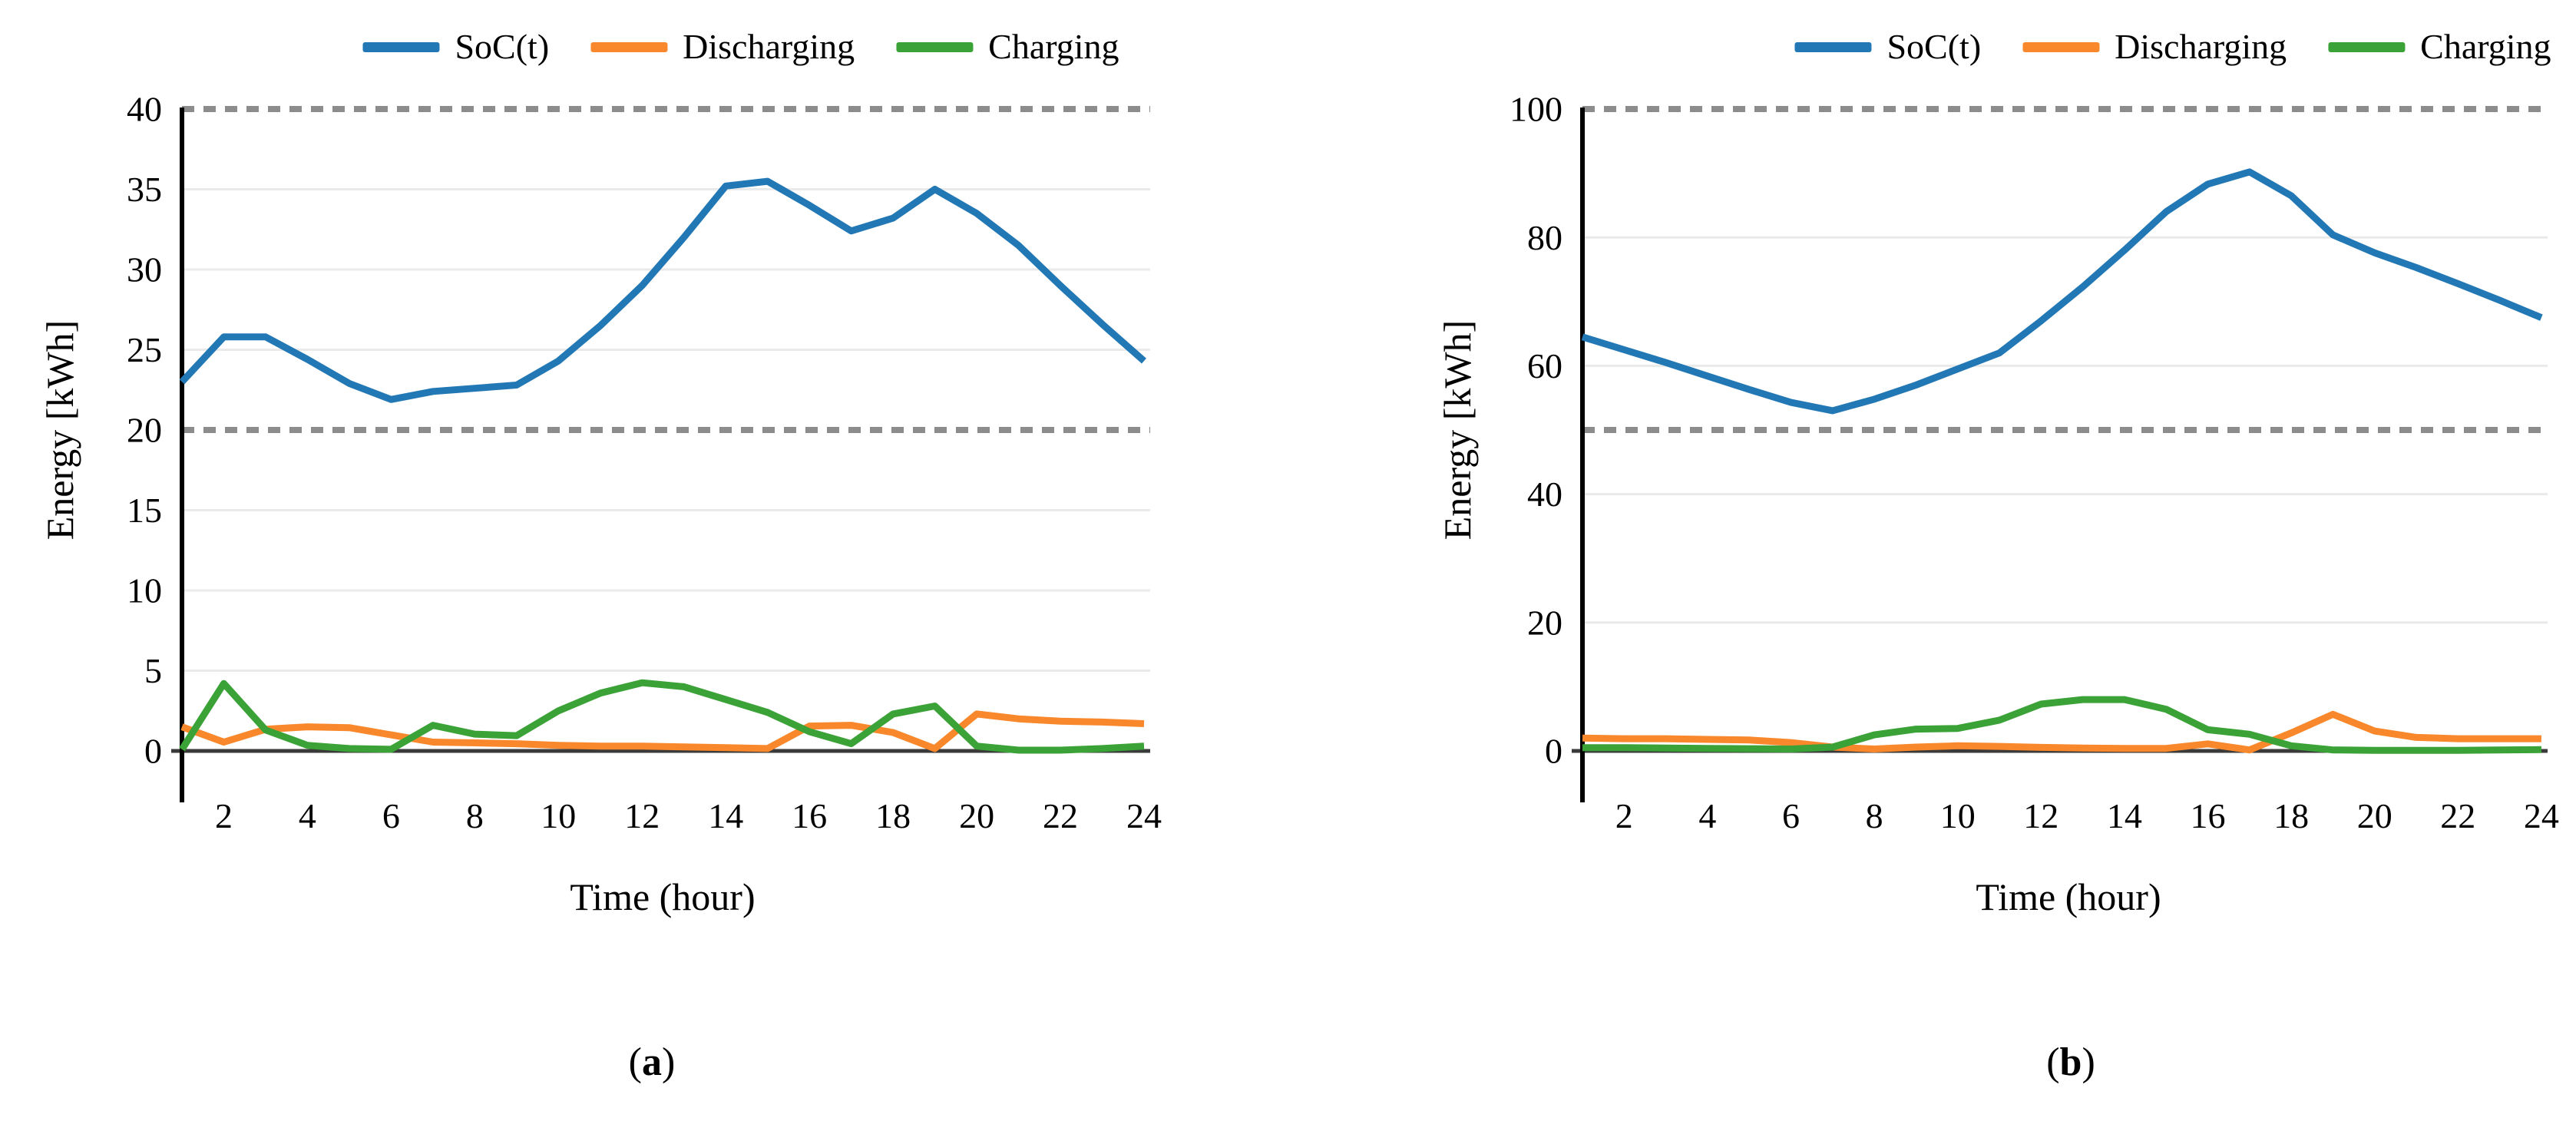  Describe the element at coordinates (2070, 1062) in the screenshot. I see `subfigure-label-b: (b)` at that location.